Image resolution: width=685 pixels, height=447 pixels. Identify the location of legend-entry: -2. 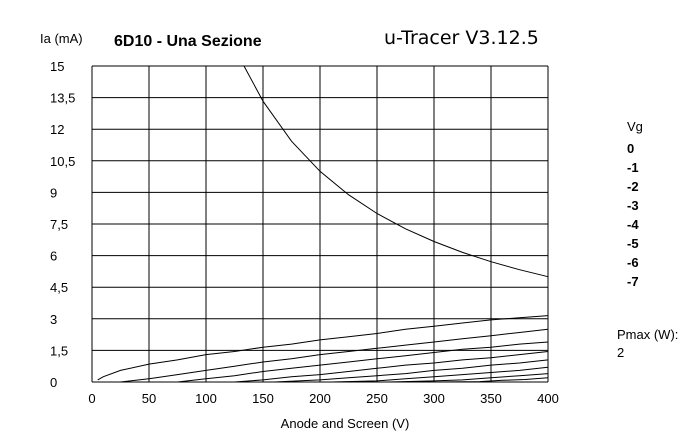
(633, 186).